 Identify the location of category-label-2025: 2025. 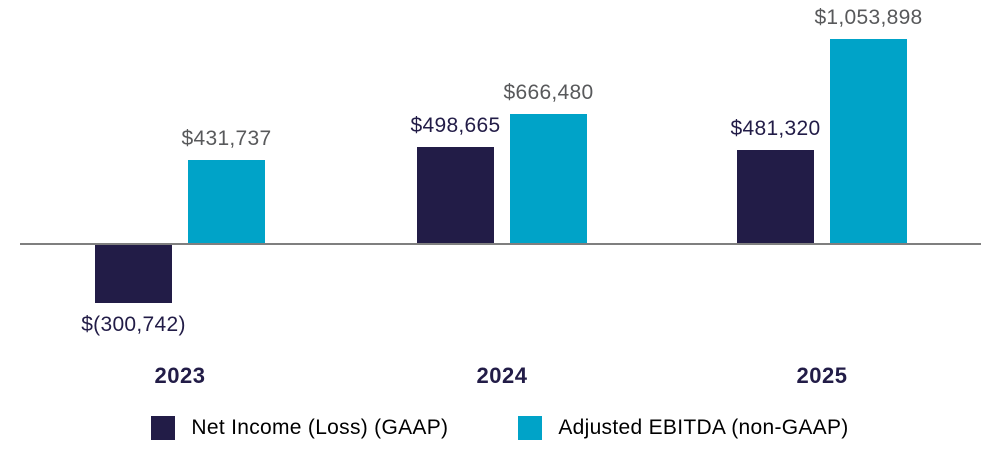
(822, 375).